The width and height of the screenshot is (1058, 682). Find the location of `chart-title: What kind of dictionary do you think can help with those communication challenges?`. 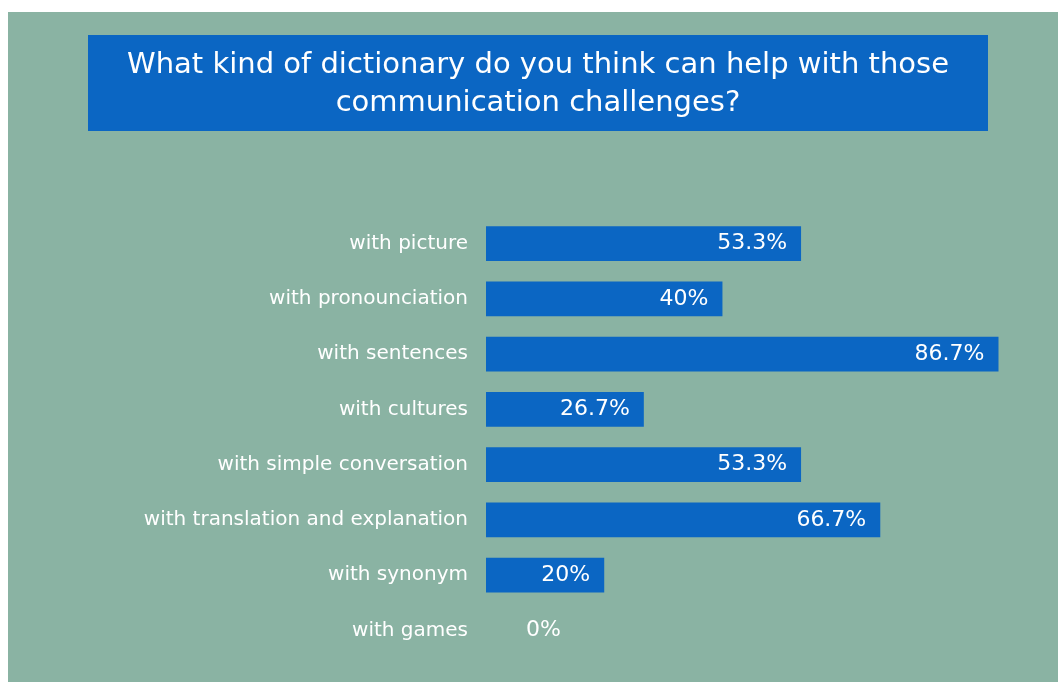

chart-title: What kind of dictionary do you think can help with those communication challenges? is located at coordinates (538, 83).